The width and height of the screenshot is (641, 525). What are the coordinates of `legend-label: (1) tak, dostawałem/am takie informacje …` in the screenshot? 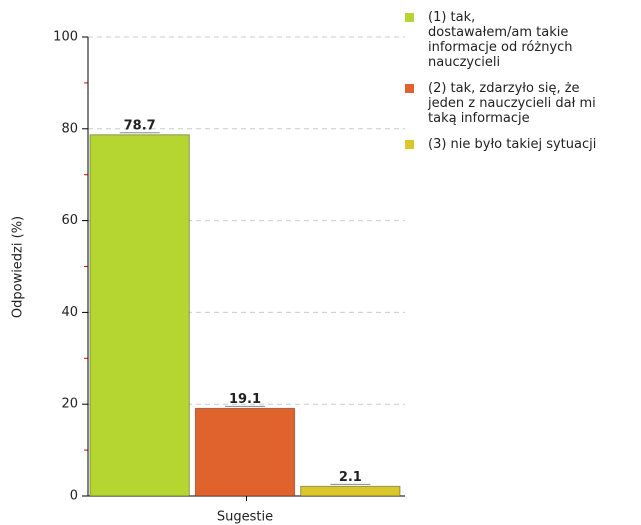 It's located at (500, 40).